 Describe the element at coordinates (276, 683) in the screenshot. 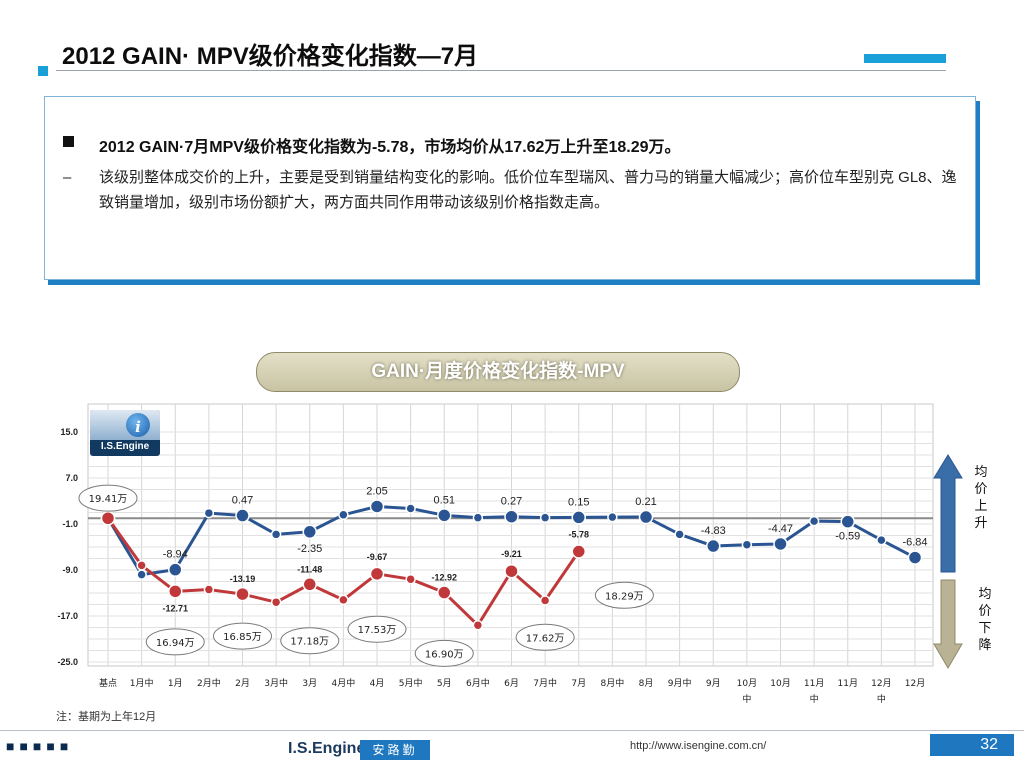

I see `x-tick-label: 3月中` at that location.